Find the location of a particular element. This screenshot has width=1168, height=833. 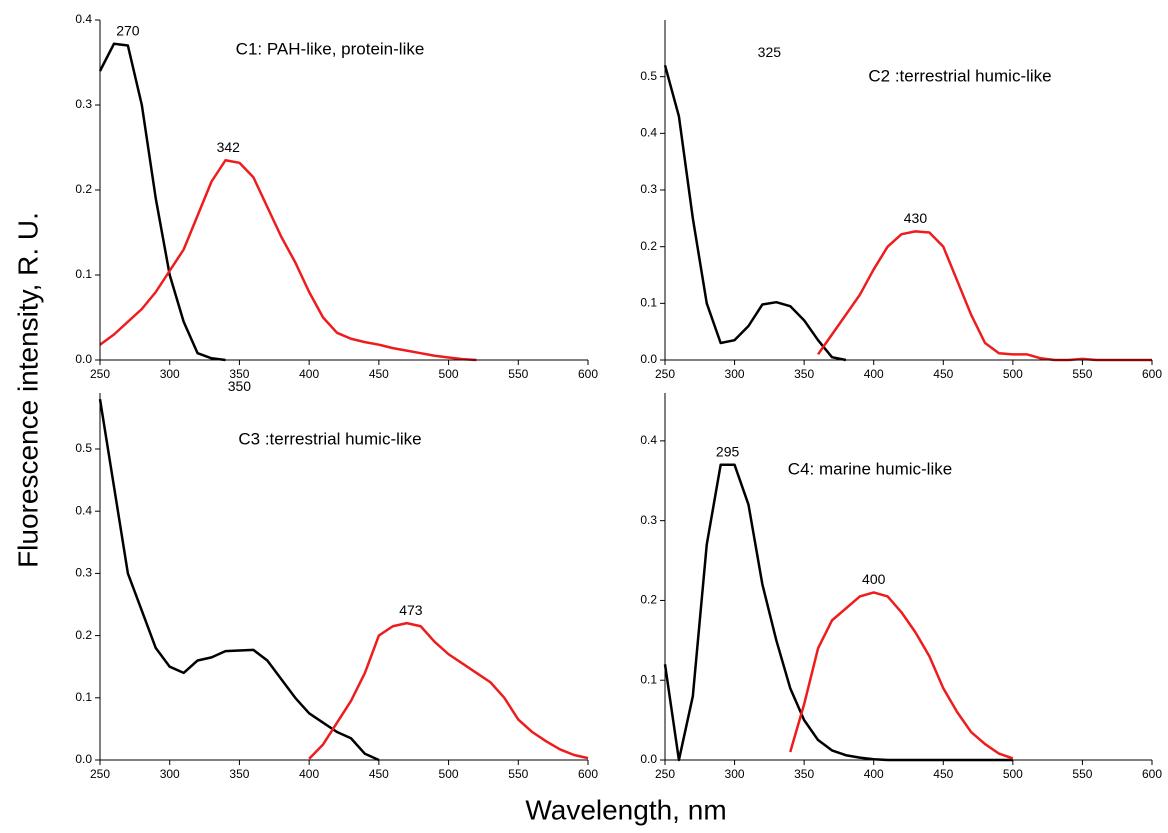

y-axis-label: Fluorescence intensity, R. U. is located at coordinates (27, 390).